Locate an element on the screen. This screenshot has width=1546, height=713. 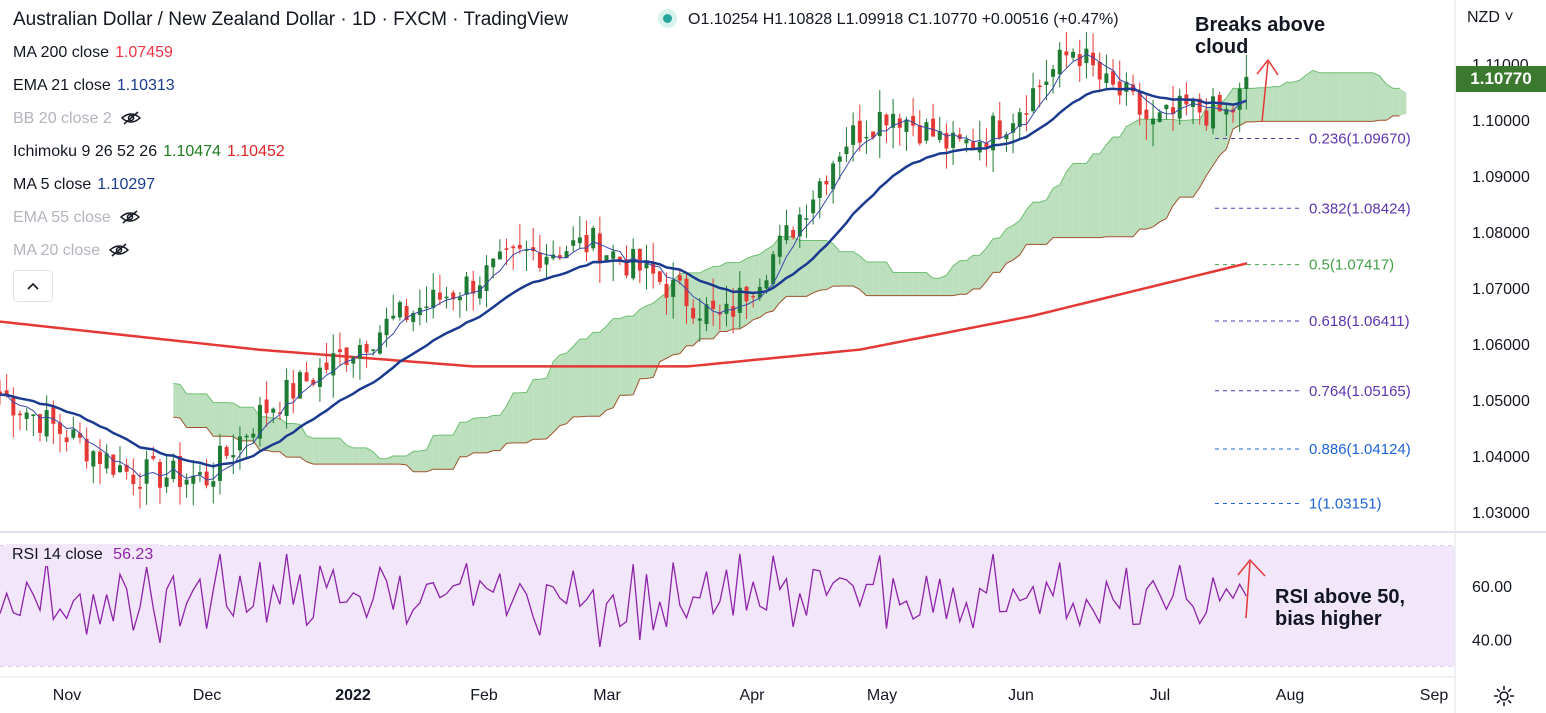
legend-item: MA 20 close is located at coordinates (71, 251).